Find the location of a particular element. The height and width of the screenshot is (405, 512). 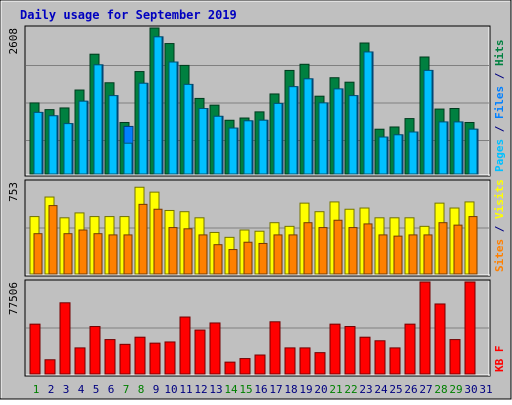

legend-part: Sites is located at coordinates (499, 255).